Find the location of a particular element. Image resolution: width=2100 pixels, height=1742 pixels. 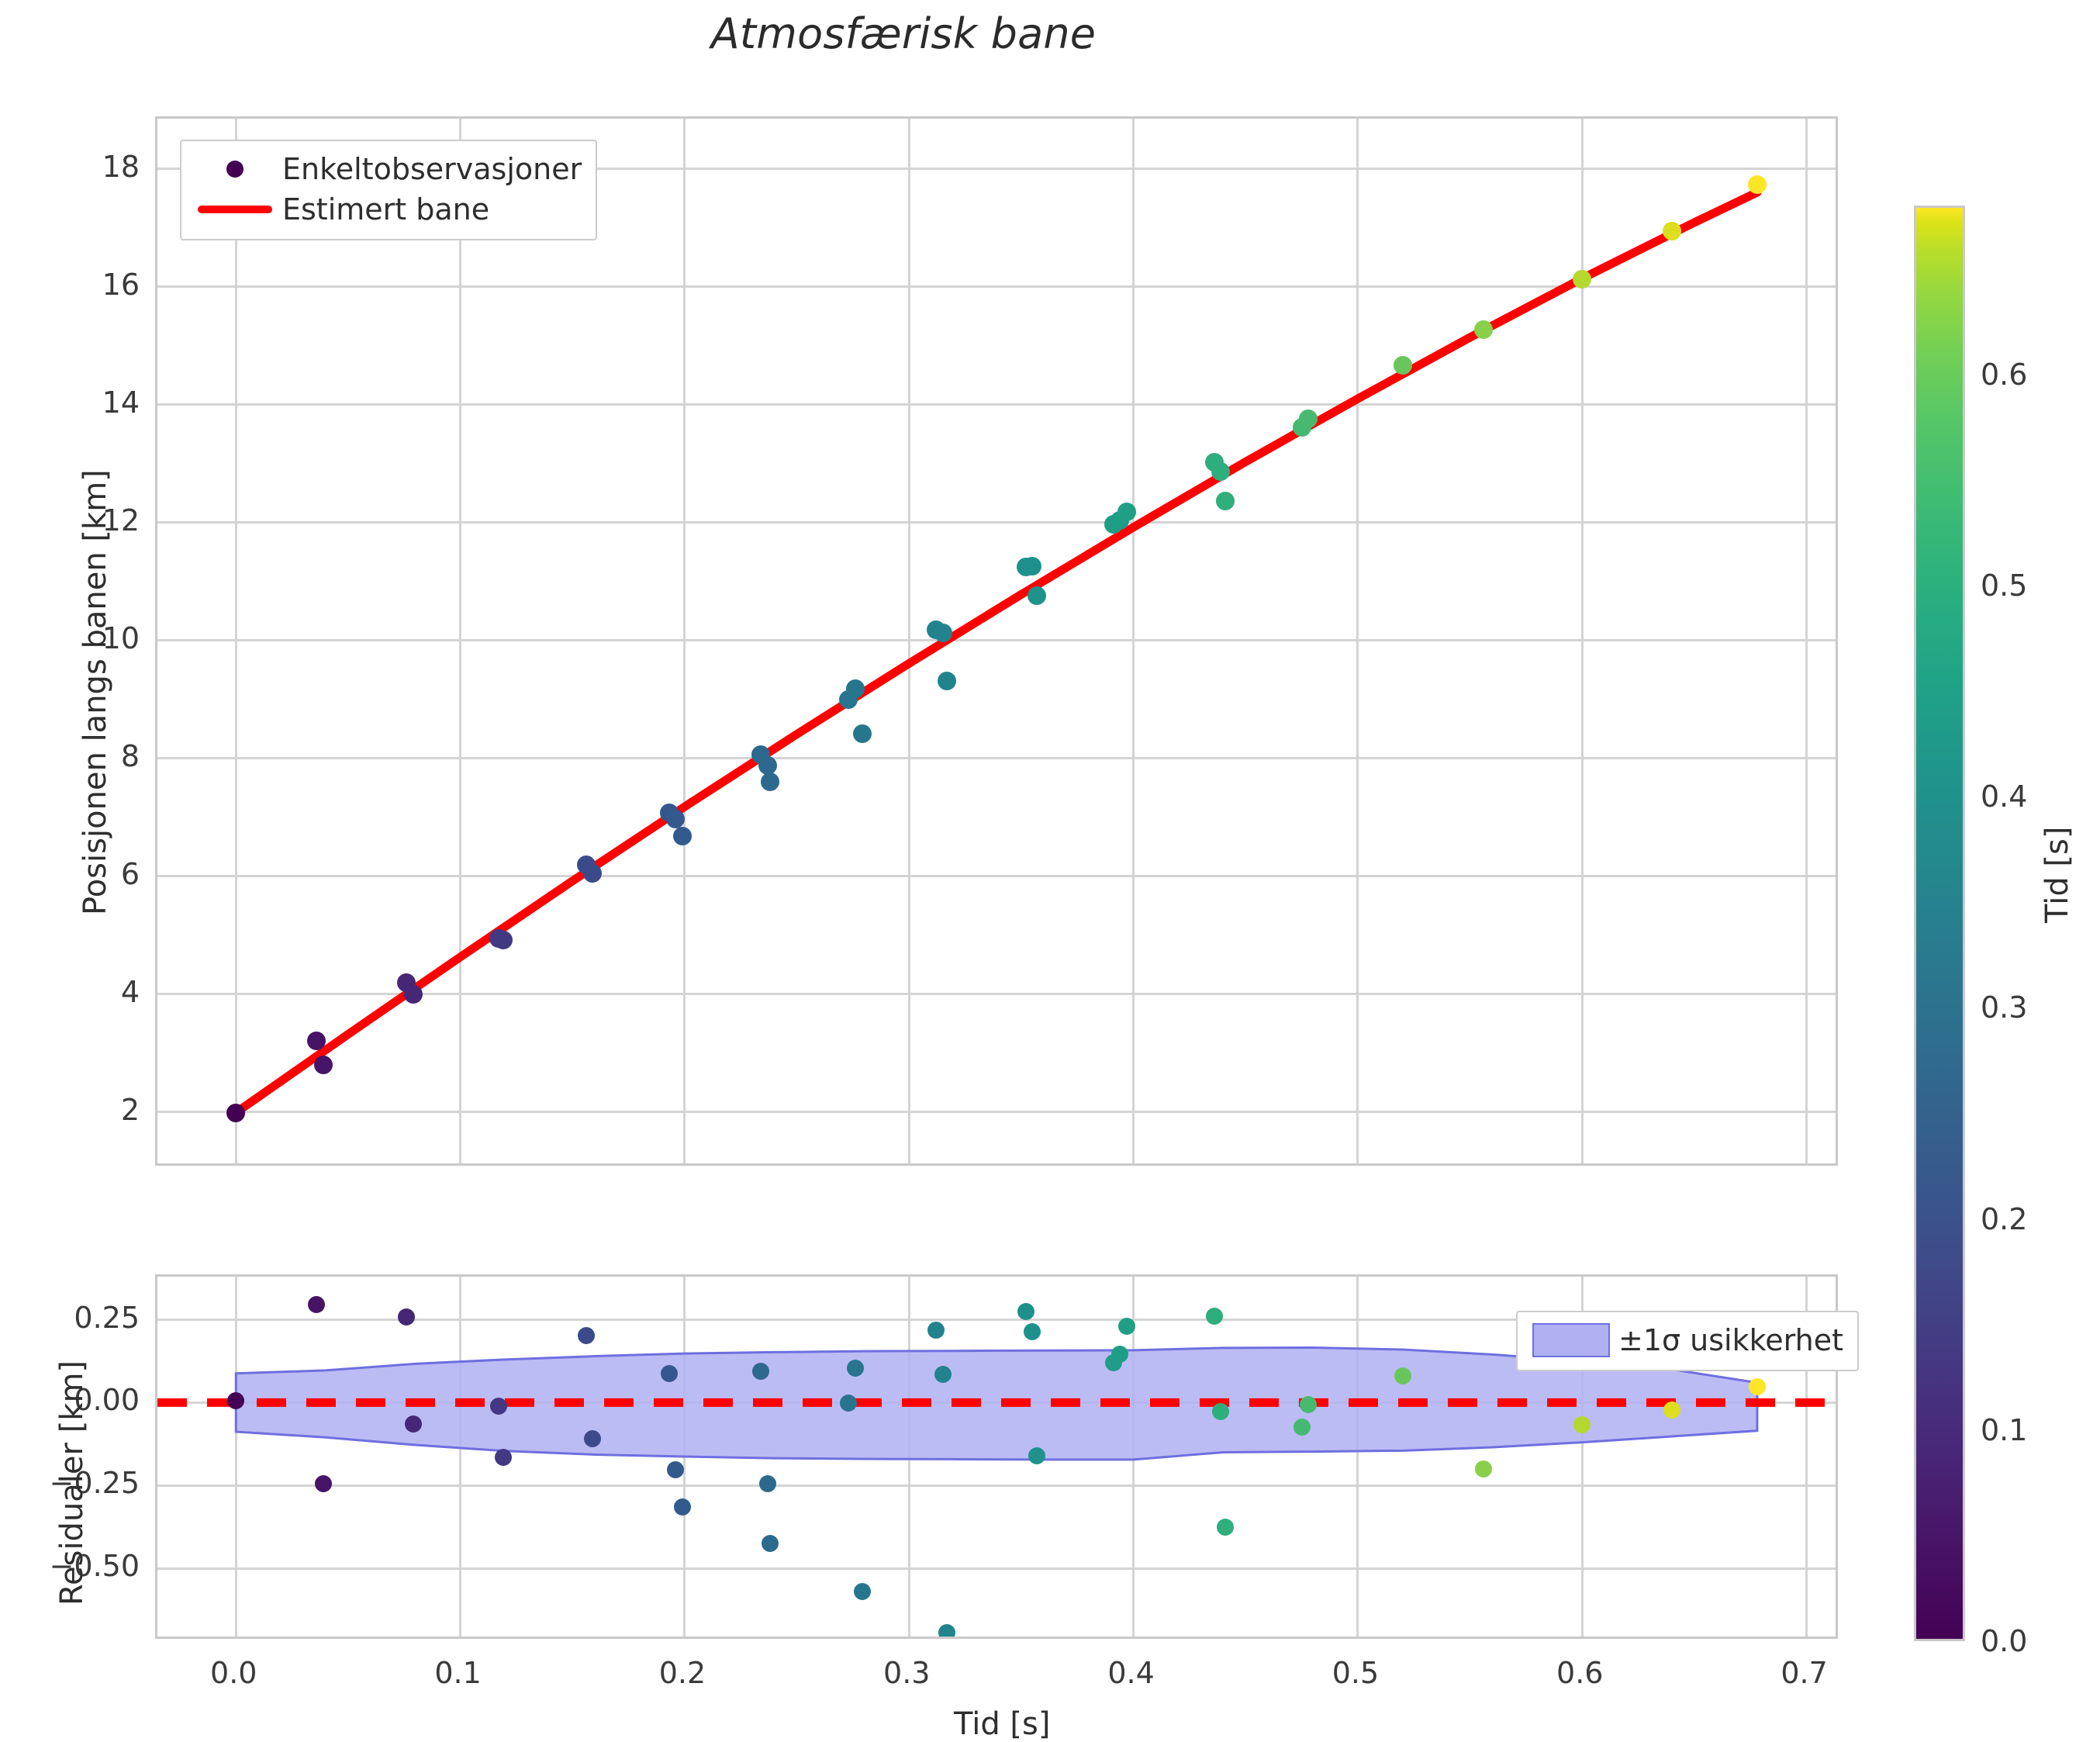

legend-item-estimated-path: Estimert bane is located at coordinates (387, 209).